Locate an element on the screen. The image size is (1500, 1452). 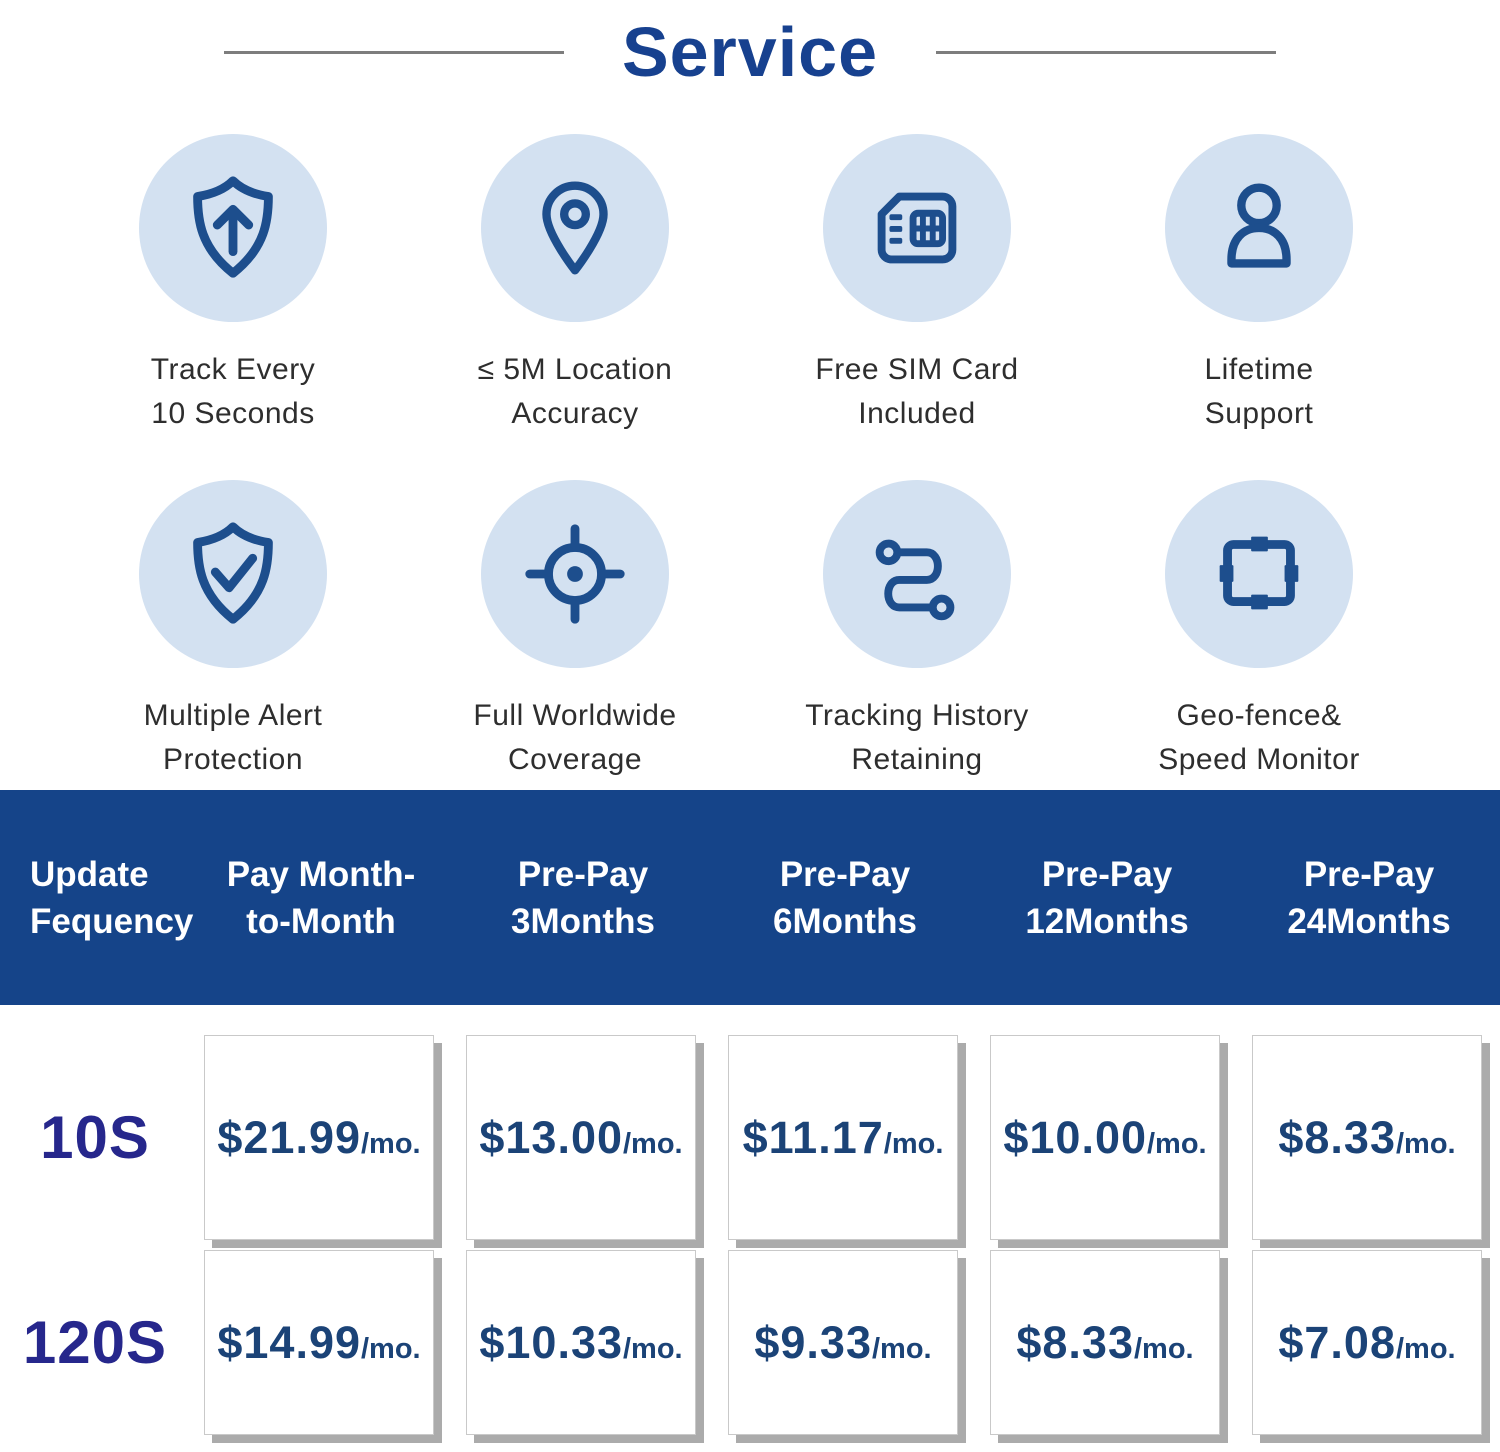
price-amount: $10.00 is located at coordinates (1075, 1137).